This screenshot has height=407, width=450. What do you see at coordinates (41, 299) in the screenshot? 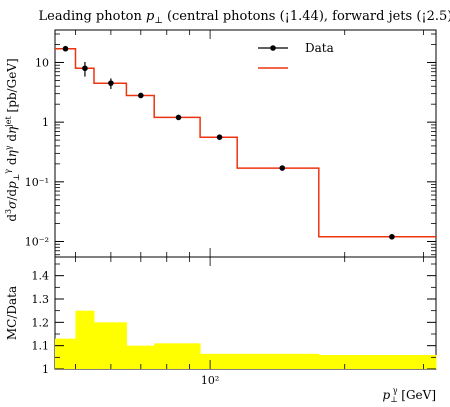
I see `ratio-y-tick-label: 1.3` at bounding box center [41, 299].